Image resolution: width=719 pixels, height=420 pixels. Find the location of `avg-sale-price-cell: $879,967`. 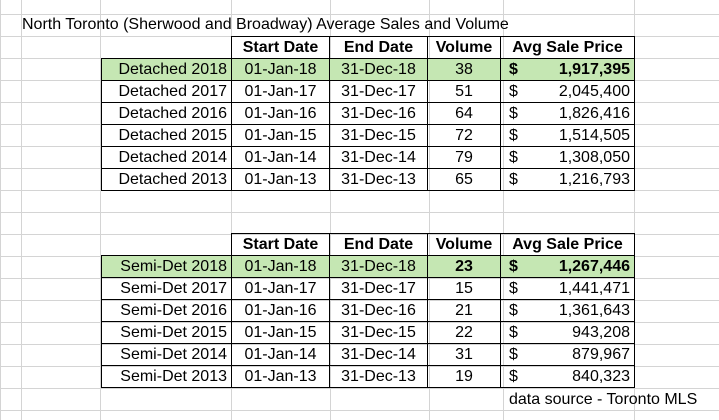

avg-sale-price-cell: $879,967 is located at coordinates (567, 354).